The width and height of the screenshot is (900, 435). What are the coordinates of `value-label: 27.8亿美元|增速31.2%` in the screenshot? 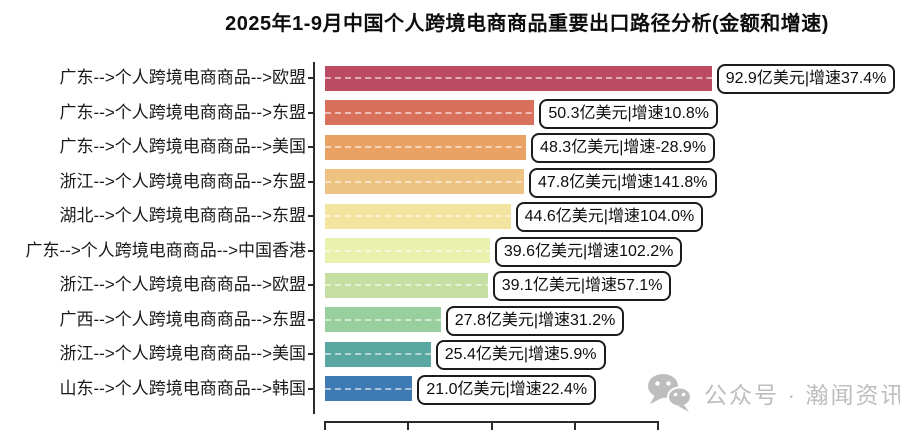 It's located at (535, 320).